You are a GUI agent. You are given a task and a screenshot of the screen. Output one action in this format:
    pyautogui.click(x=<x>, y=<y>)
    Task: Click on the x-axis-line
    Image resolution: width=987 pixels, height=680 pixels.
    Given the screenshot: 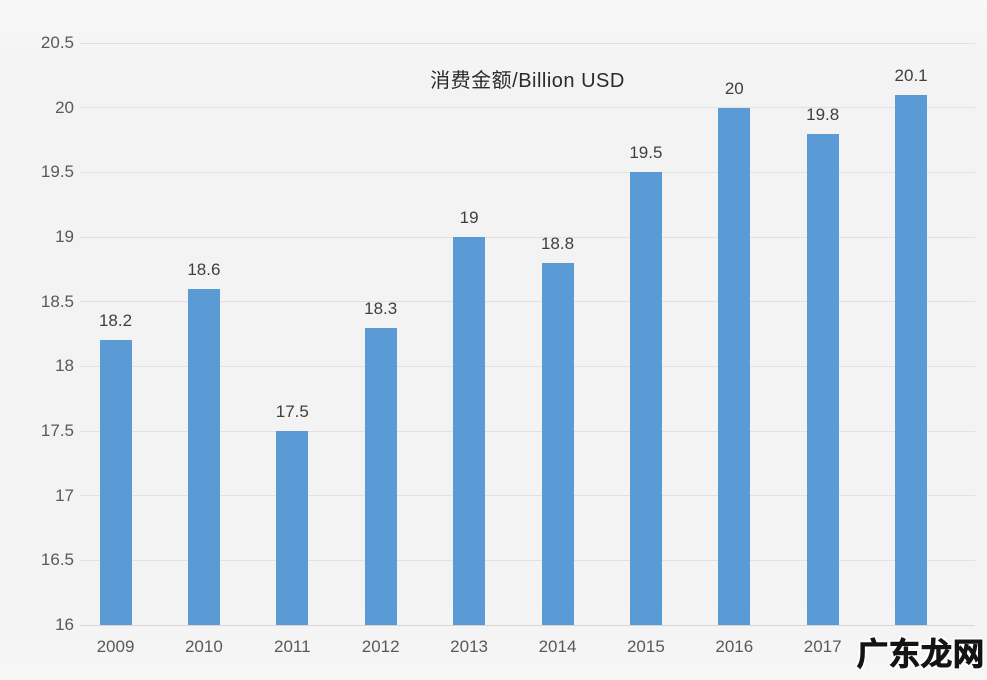 What is the action you would take?
    pyautogui.click(x=527, y=625)
    